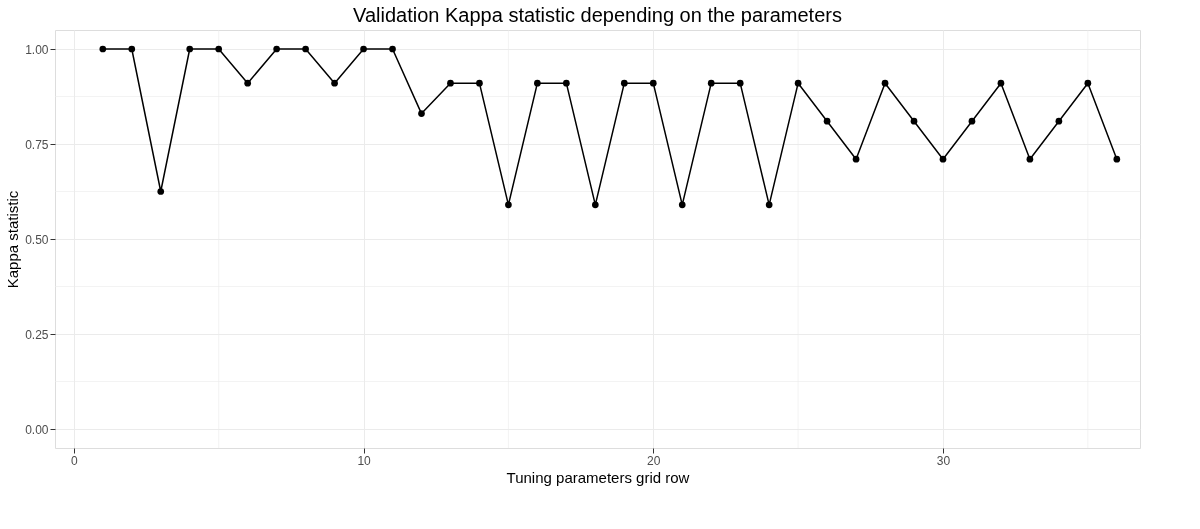  I want to click on x-tick-label: 30, so click(943, 460).